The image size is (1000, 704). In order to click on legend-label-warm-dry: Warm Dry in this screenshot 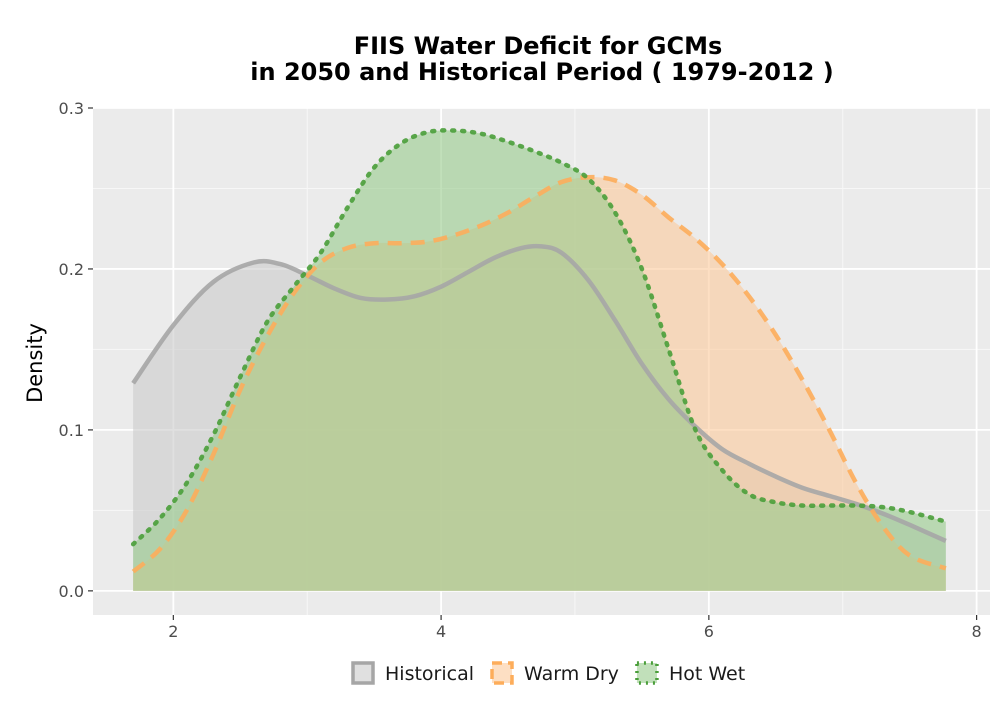, I will do `click(571, 674)`.